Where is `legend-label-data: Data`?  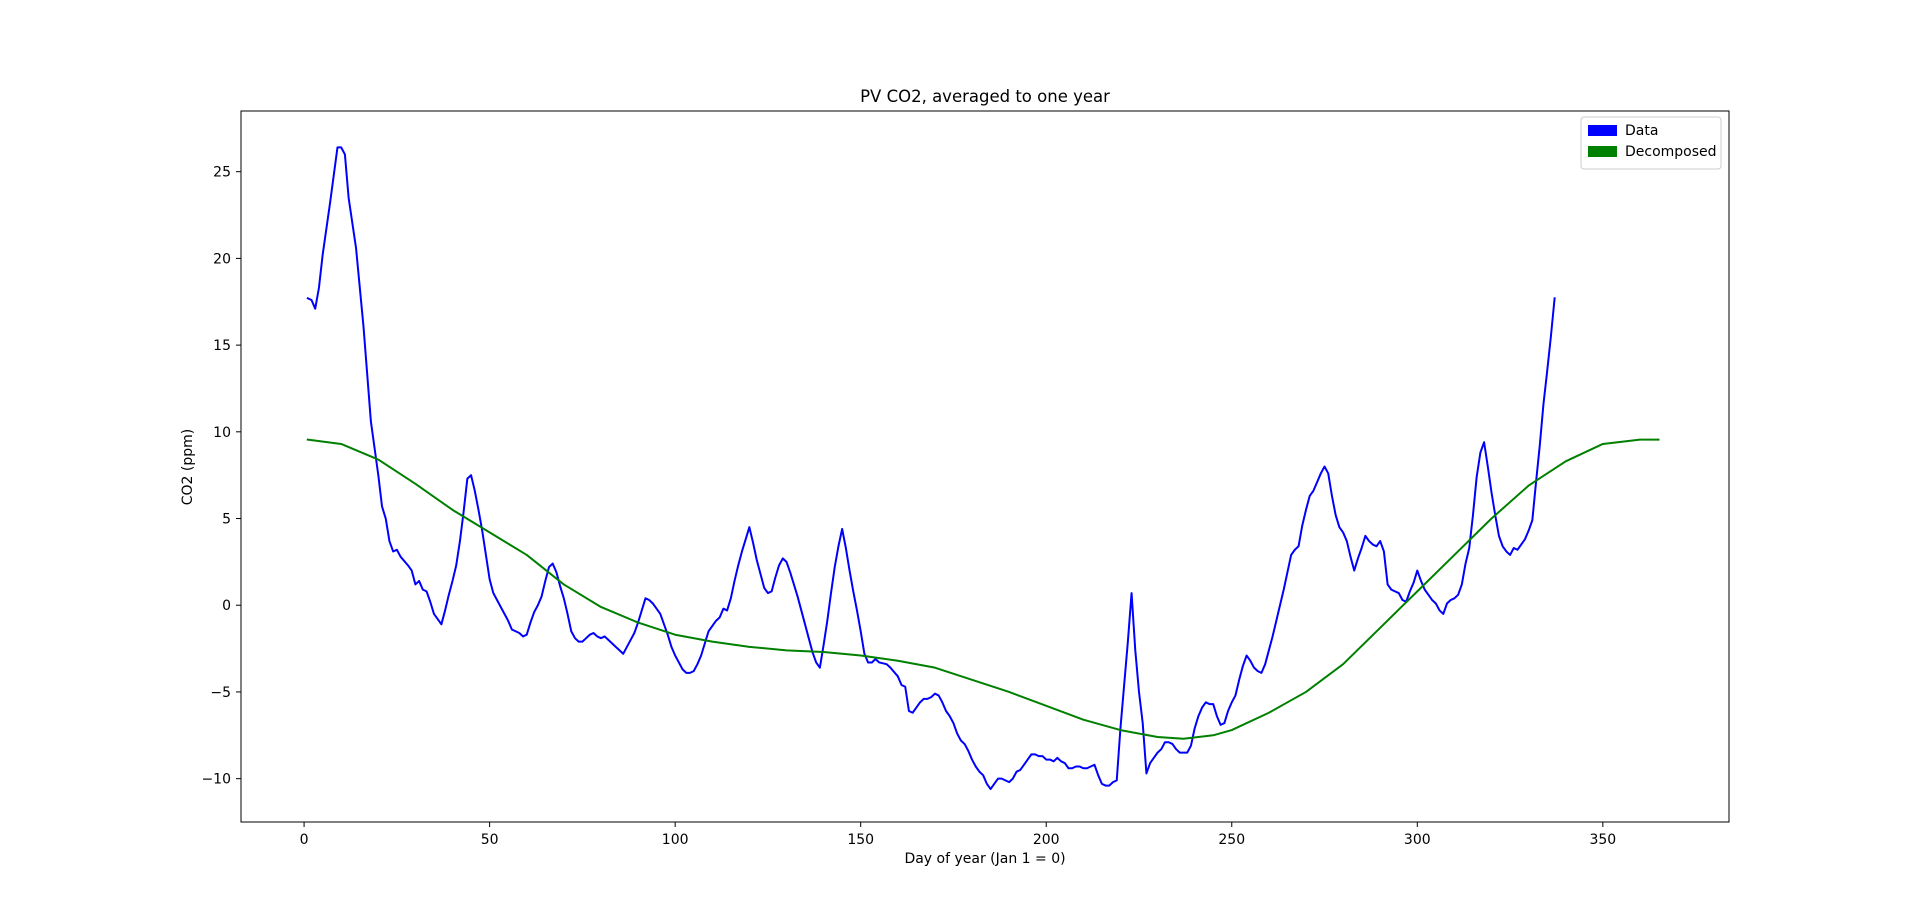
legend-label-data: Data is located at coordinates (1641, 131).